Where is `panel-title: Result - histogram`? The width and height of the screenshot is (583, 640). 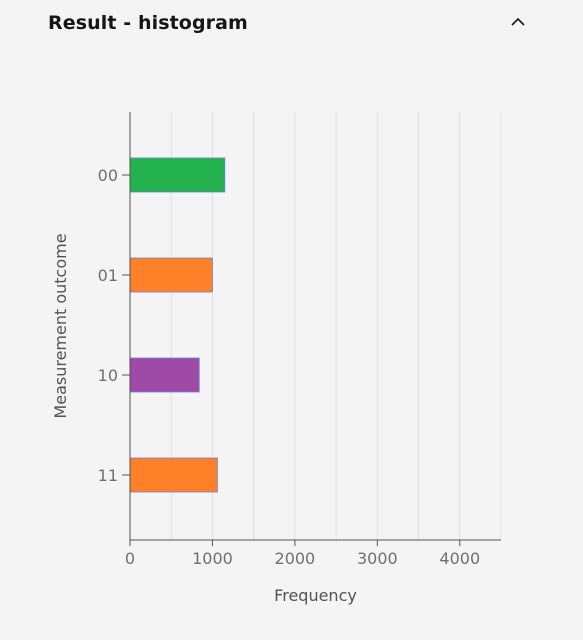
panel-title: Result - histogram is located at coordinates (148, 23).